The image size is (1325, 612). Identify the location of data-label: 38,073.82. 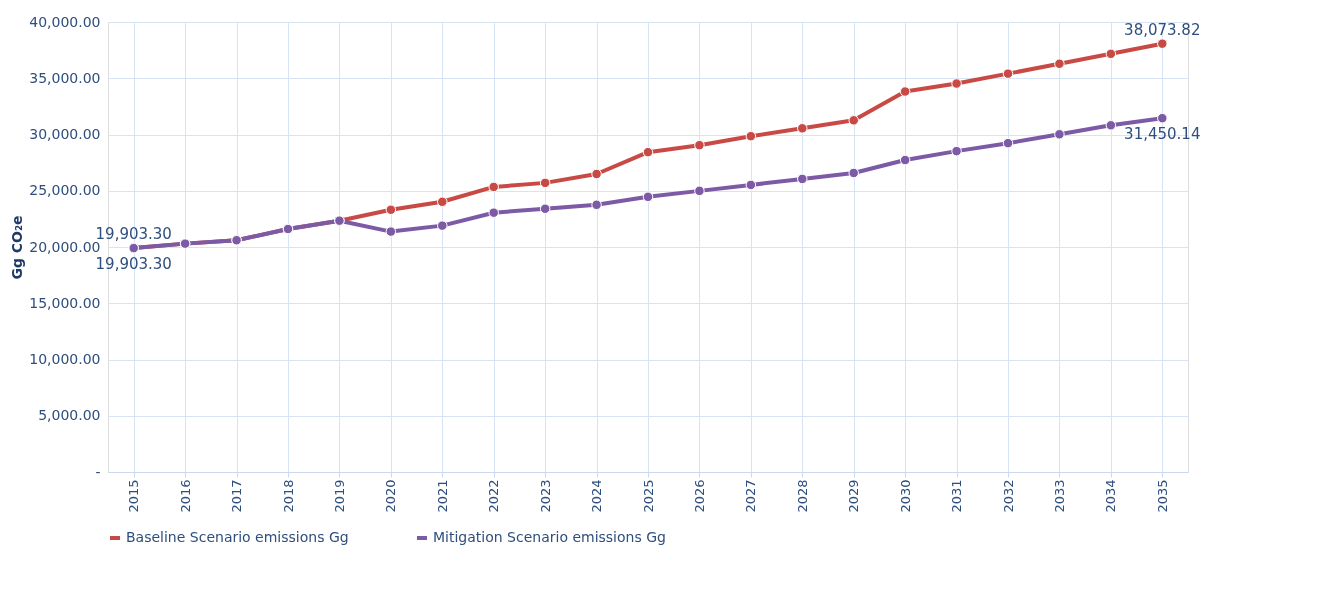
(1162, 29).